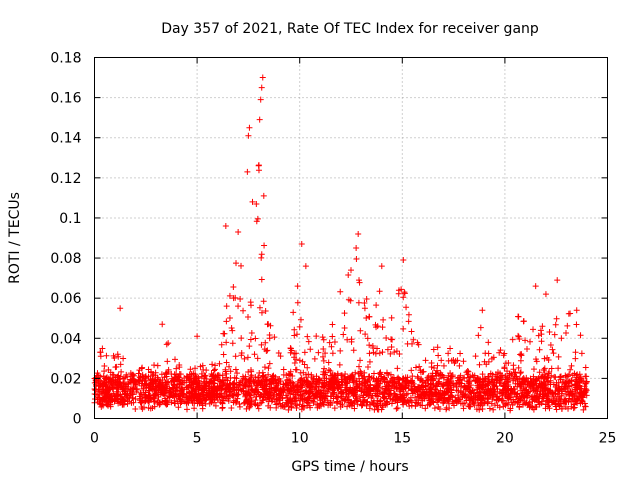  What do you see at coordinates (65, 179) in the screenshot?
I see `y-tick-label: 0.12` at bounding box center [65, 179].